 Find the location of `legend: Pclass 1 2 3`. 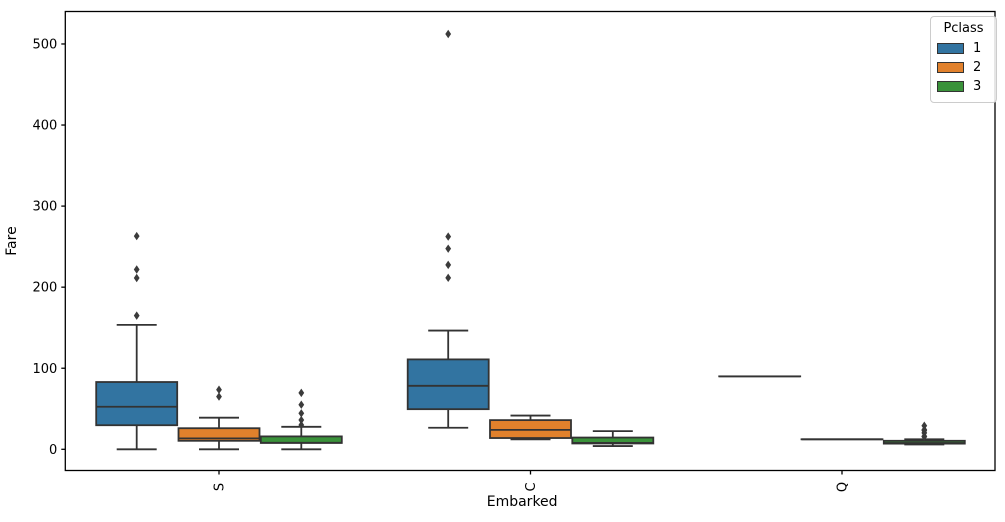

legend: Pclass 1 2 3 is located at coordinates (963, 59).